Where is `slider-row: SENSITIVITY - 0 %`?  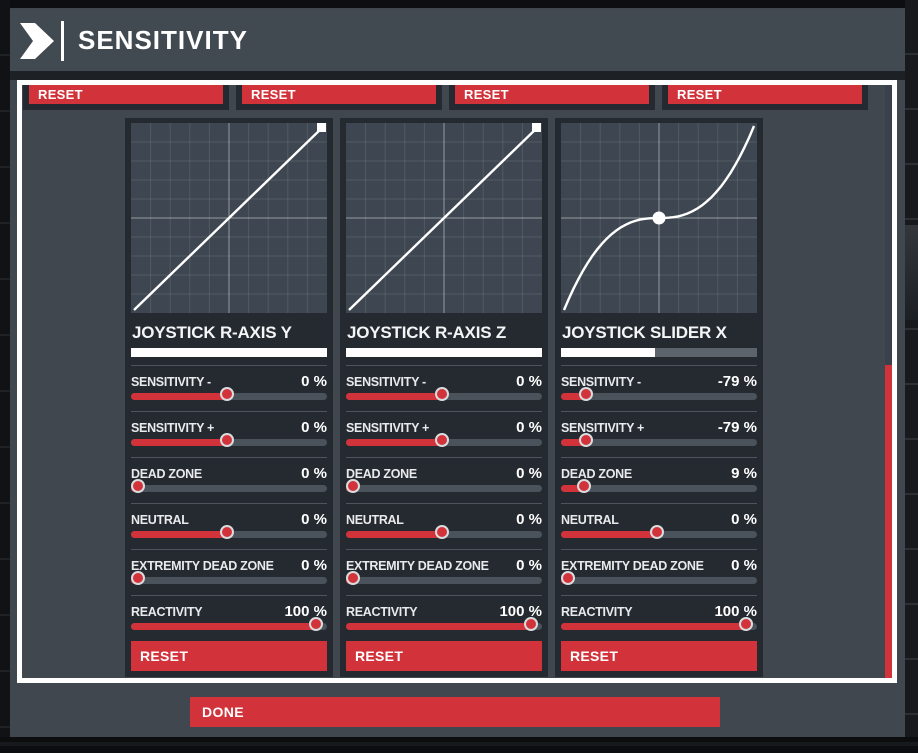
slider-row: SENSITIVITY - 0 % is located at coordinates (229, 388).